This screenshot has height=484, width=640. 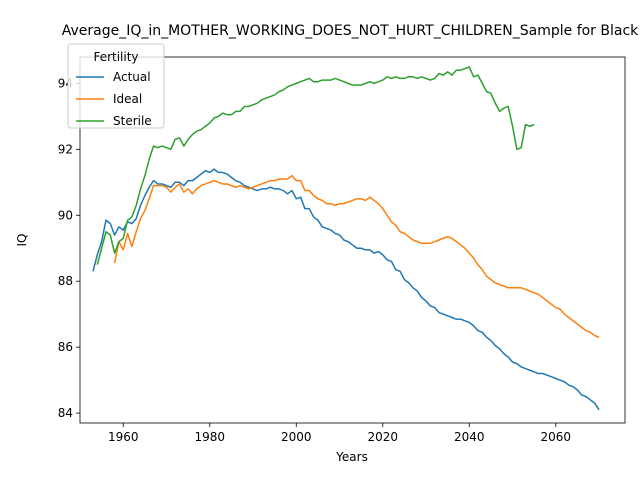 I want to click on legend: Fertility Actual Ideal Sterile, so click(x=116, y=86).